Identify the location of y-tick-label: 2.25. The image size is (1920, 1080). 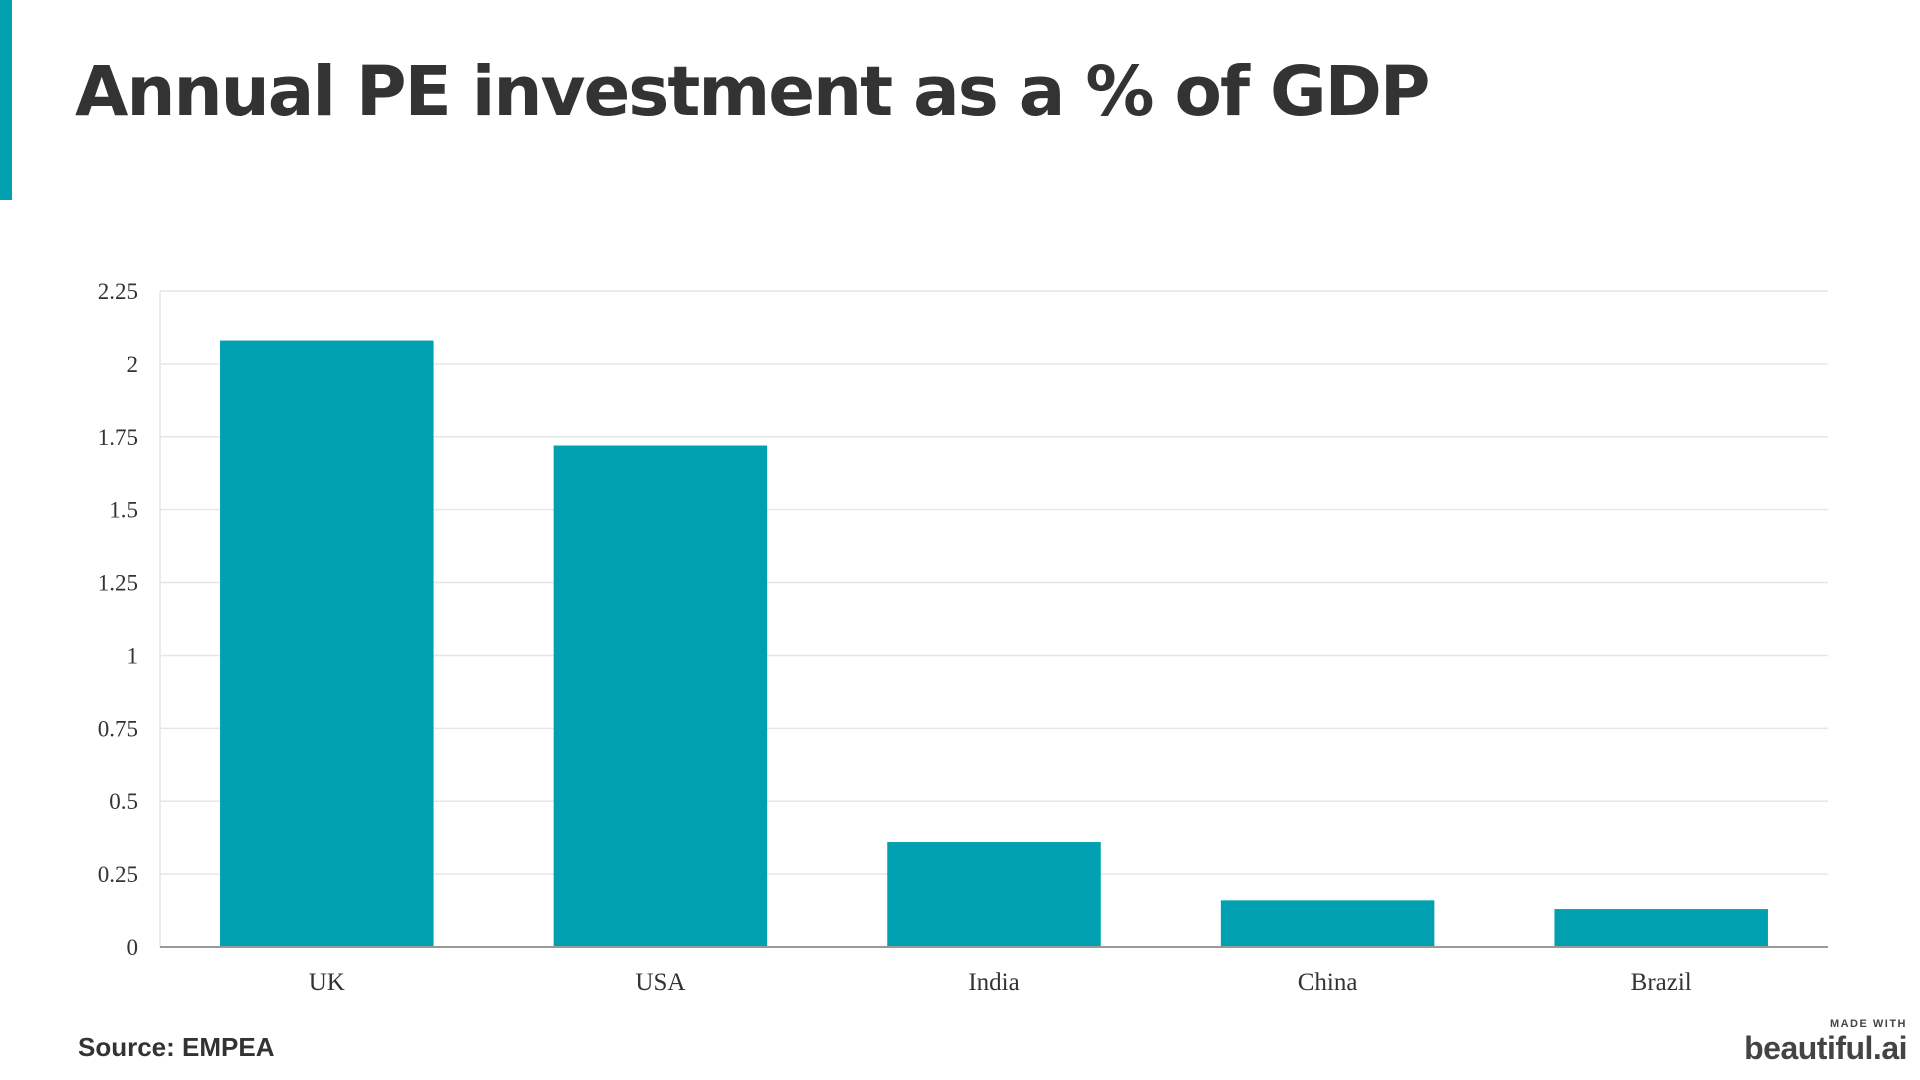
(118, 291).